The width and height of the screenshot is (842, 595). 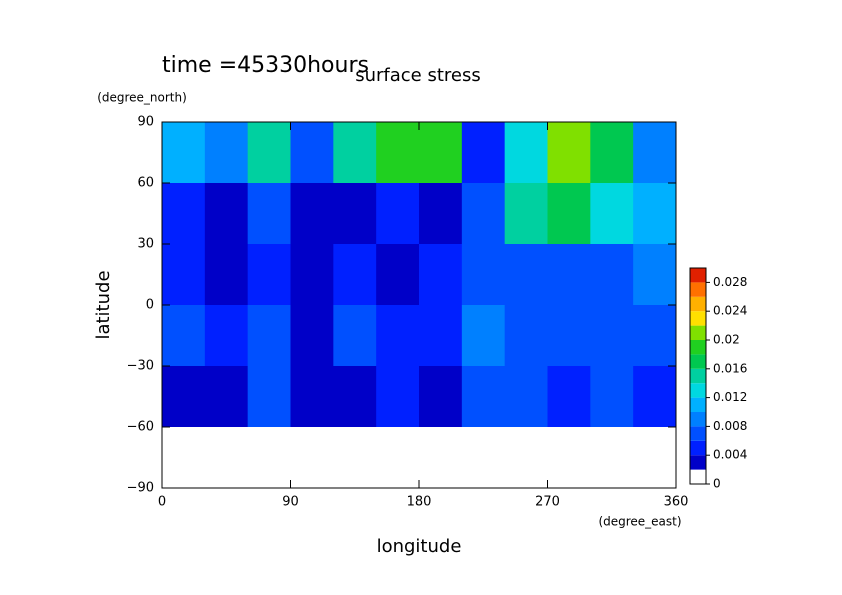 What do you see at coordinates (730, 397) in the screenshot?
I see `colorbar-tick-label: 0.012` at bounding box center [730, 397].